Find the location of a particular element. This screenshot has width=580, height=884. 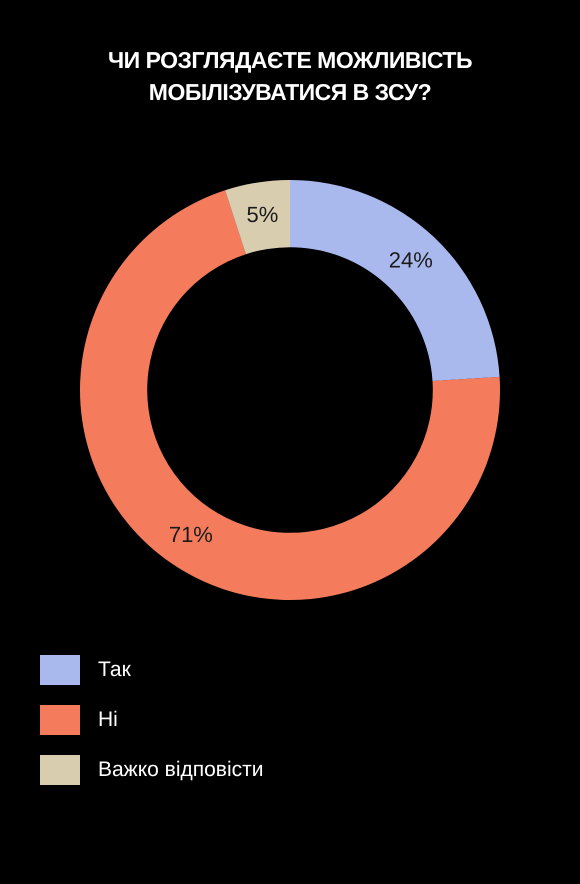

data-label: 71% is located at coordinates (190, 534).